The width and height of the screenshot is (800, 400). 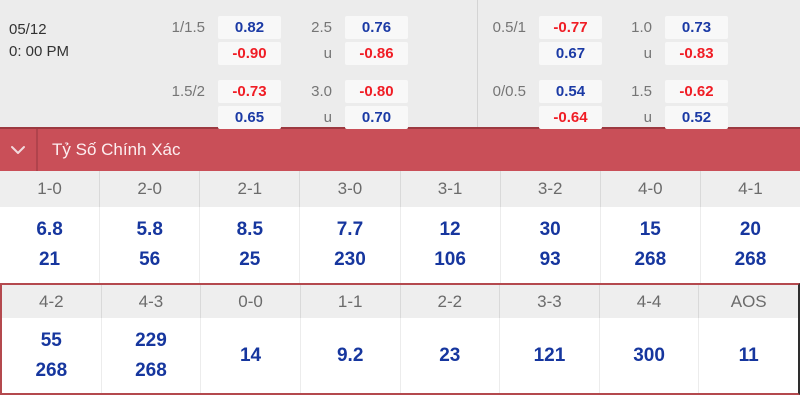 I want to click on odds-column-handicap-left: 1/1.5 0.82 -0.90 1.5/2 -0.73 0.65, so click(x=210, y=74).